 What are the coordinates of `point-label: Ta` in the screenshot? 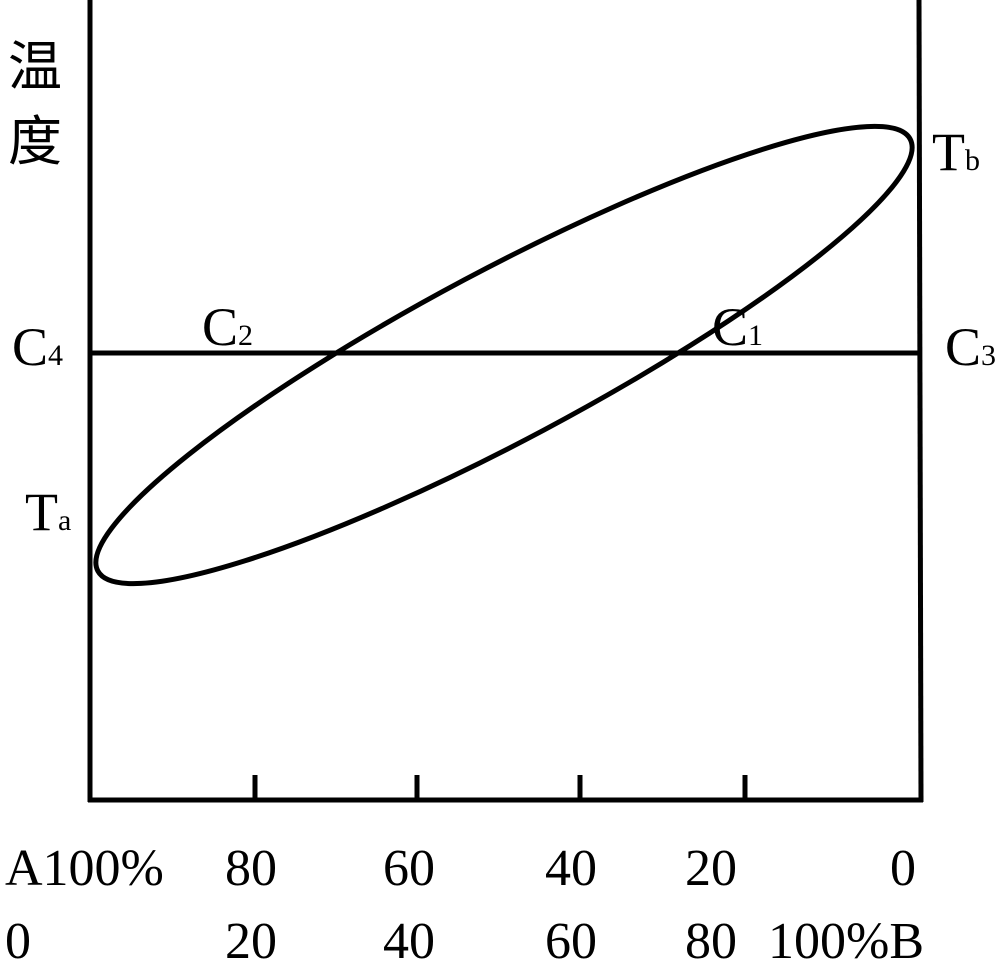 It's located at (48, 512).